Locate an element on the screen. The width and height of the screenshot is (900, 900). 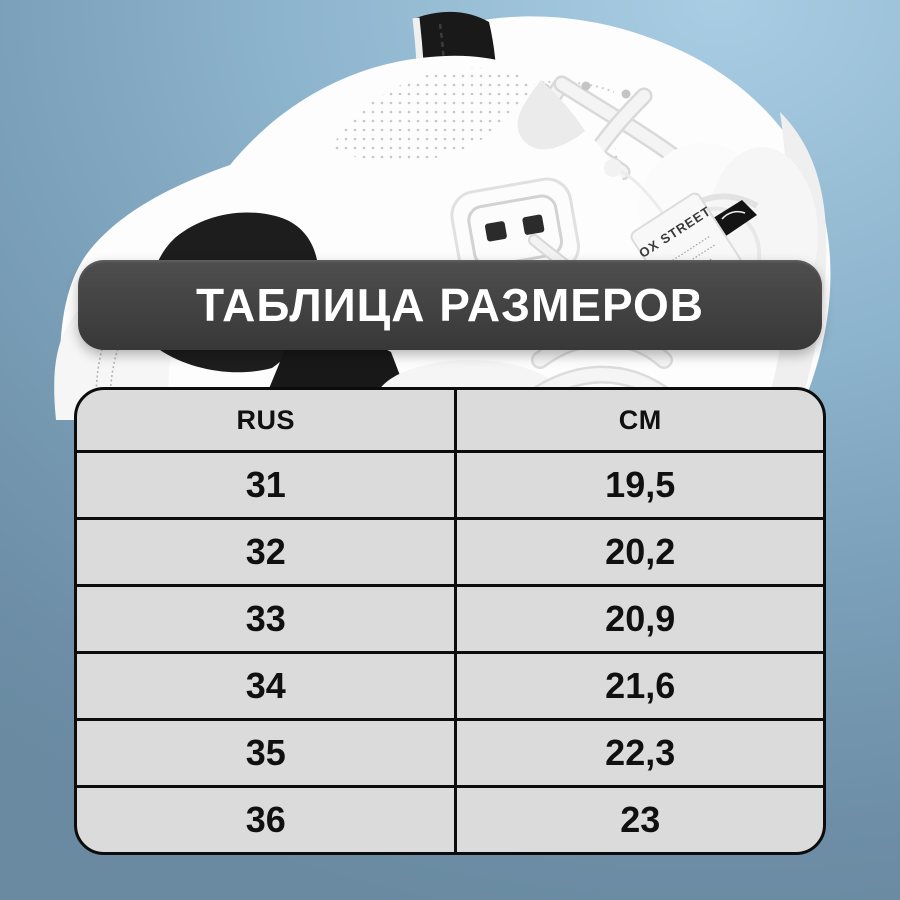
left-sneaker-perforations is located at coordinates (432, 114).